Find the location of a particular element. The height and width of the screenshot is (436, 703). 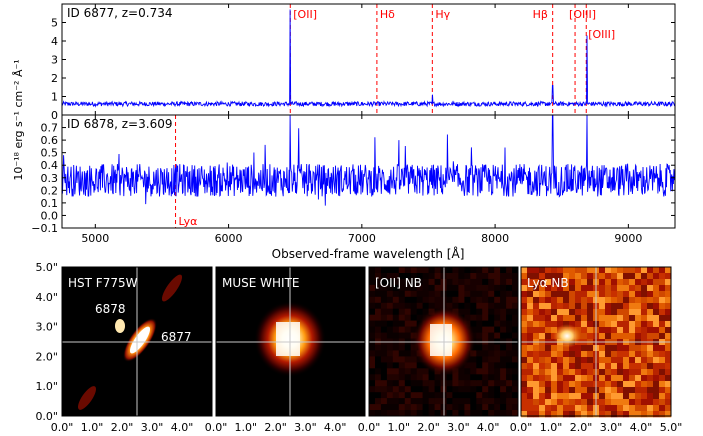

hst-frame is located at coordinates (137, 341).